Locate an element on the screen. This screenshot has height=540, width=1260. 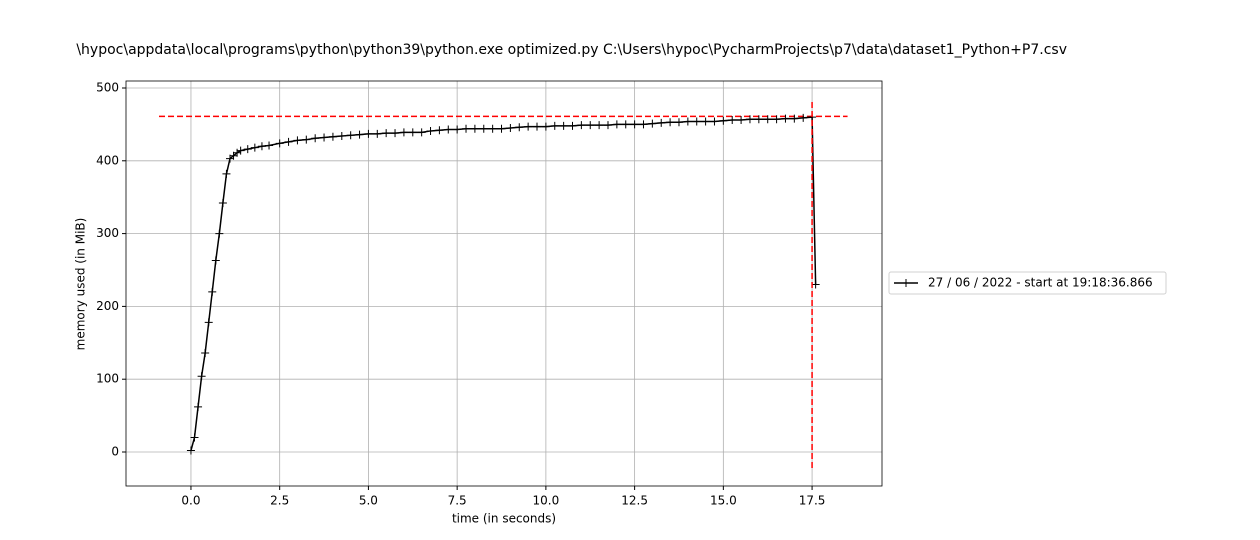
y-tick-label: 500 is located at coordinates (107, 87).